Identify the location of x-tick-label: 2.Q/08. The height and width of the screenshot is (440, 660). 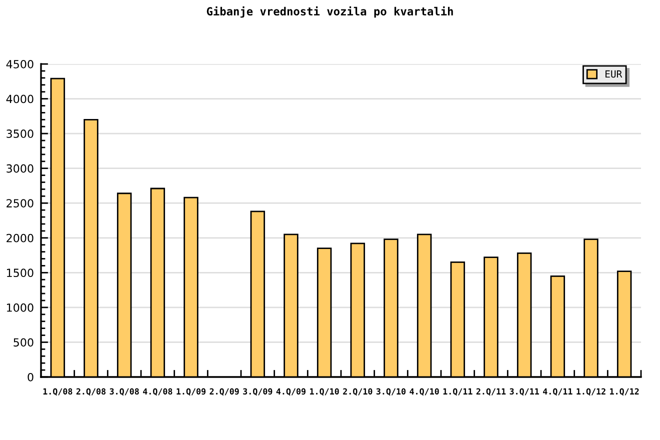
(91, 392).